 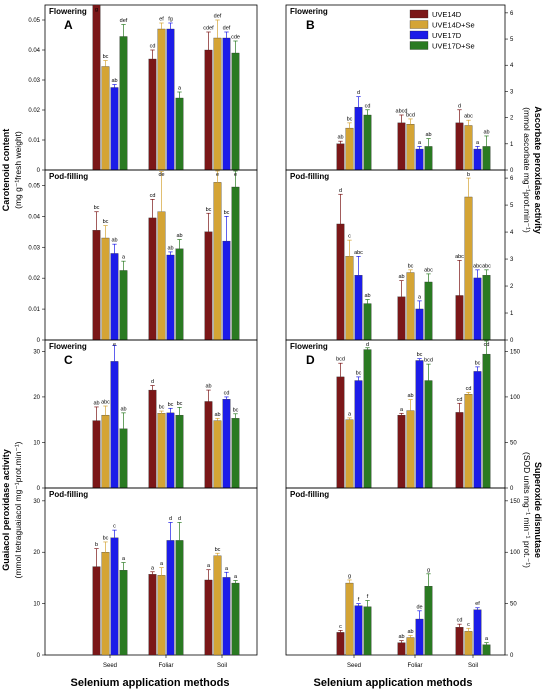 What do you see at coordinates (34, 111) in the screenshot?
I see `y-tick-label: 0.02` at bounding box center [34, 111].